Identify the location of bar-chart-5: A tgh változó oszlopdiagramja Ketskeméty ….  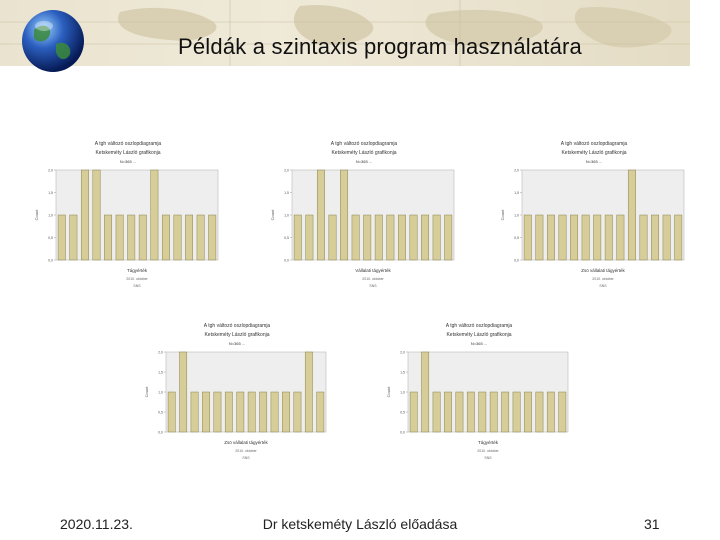
(477, 391).